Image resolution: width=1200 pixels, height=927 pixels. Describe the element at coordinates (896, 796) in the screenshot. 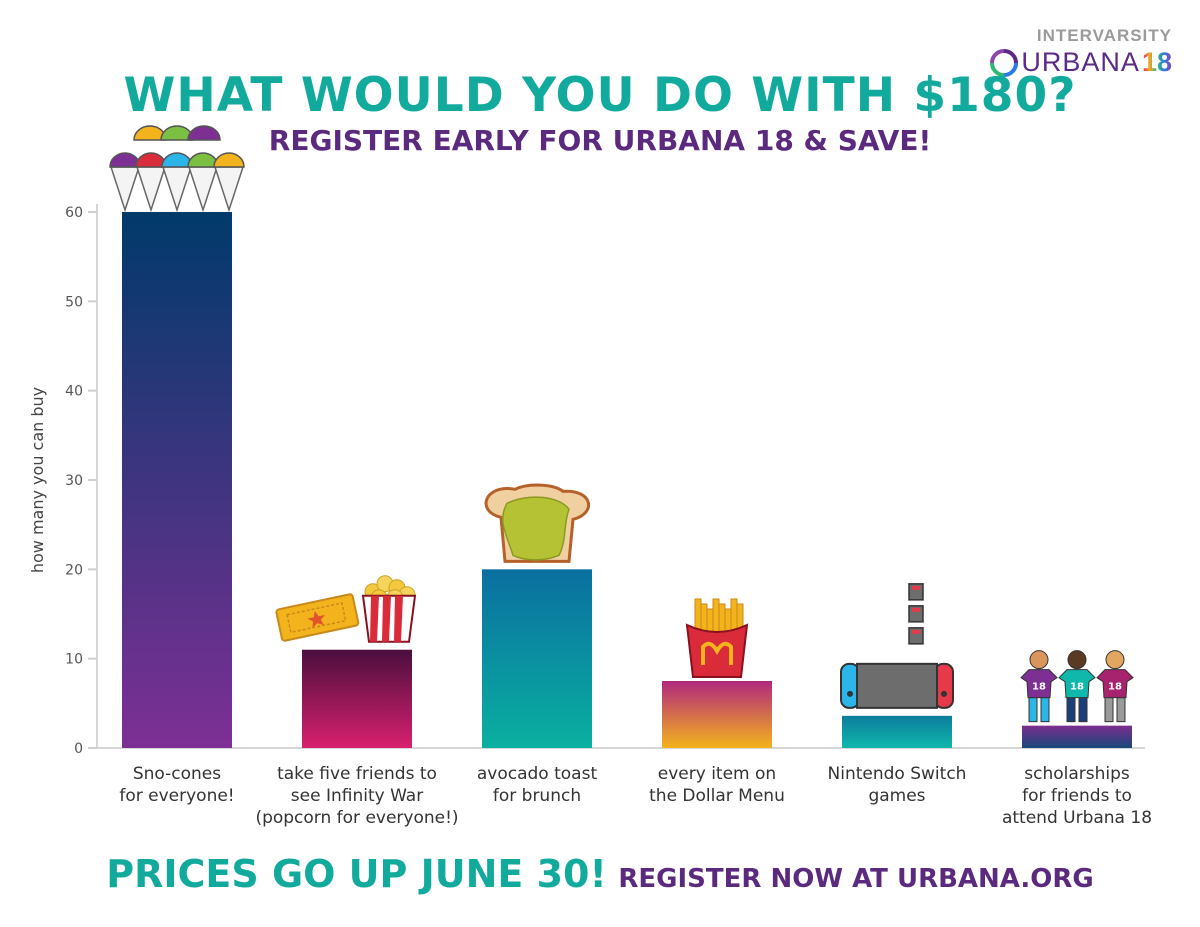

I see `x-tick-label: games` at that location.